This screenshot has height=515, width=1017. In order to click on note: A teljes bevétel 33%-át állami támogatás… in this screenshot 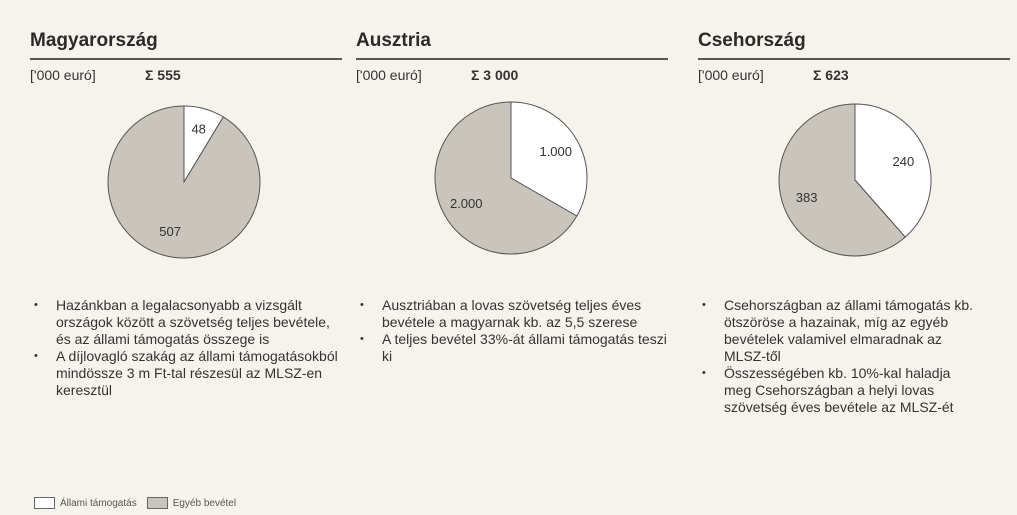, I will do `click(516, 348)`.